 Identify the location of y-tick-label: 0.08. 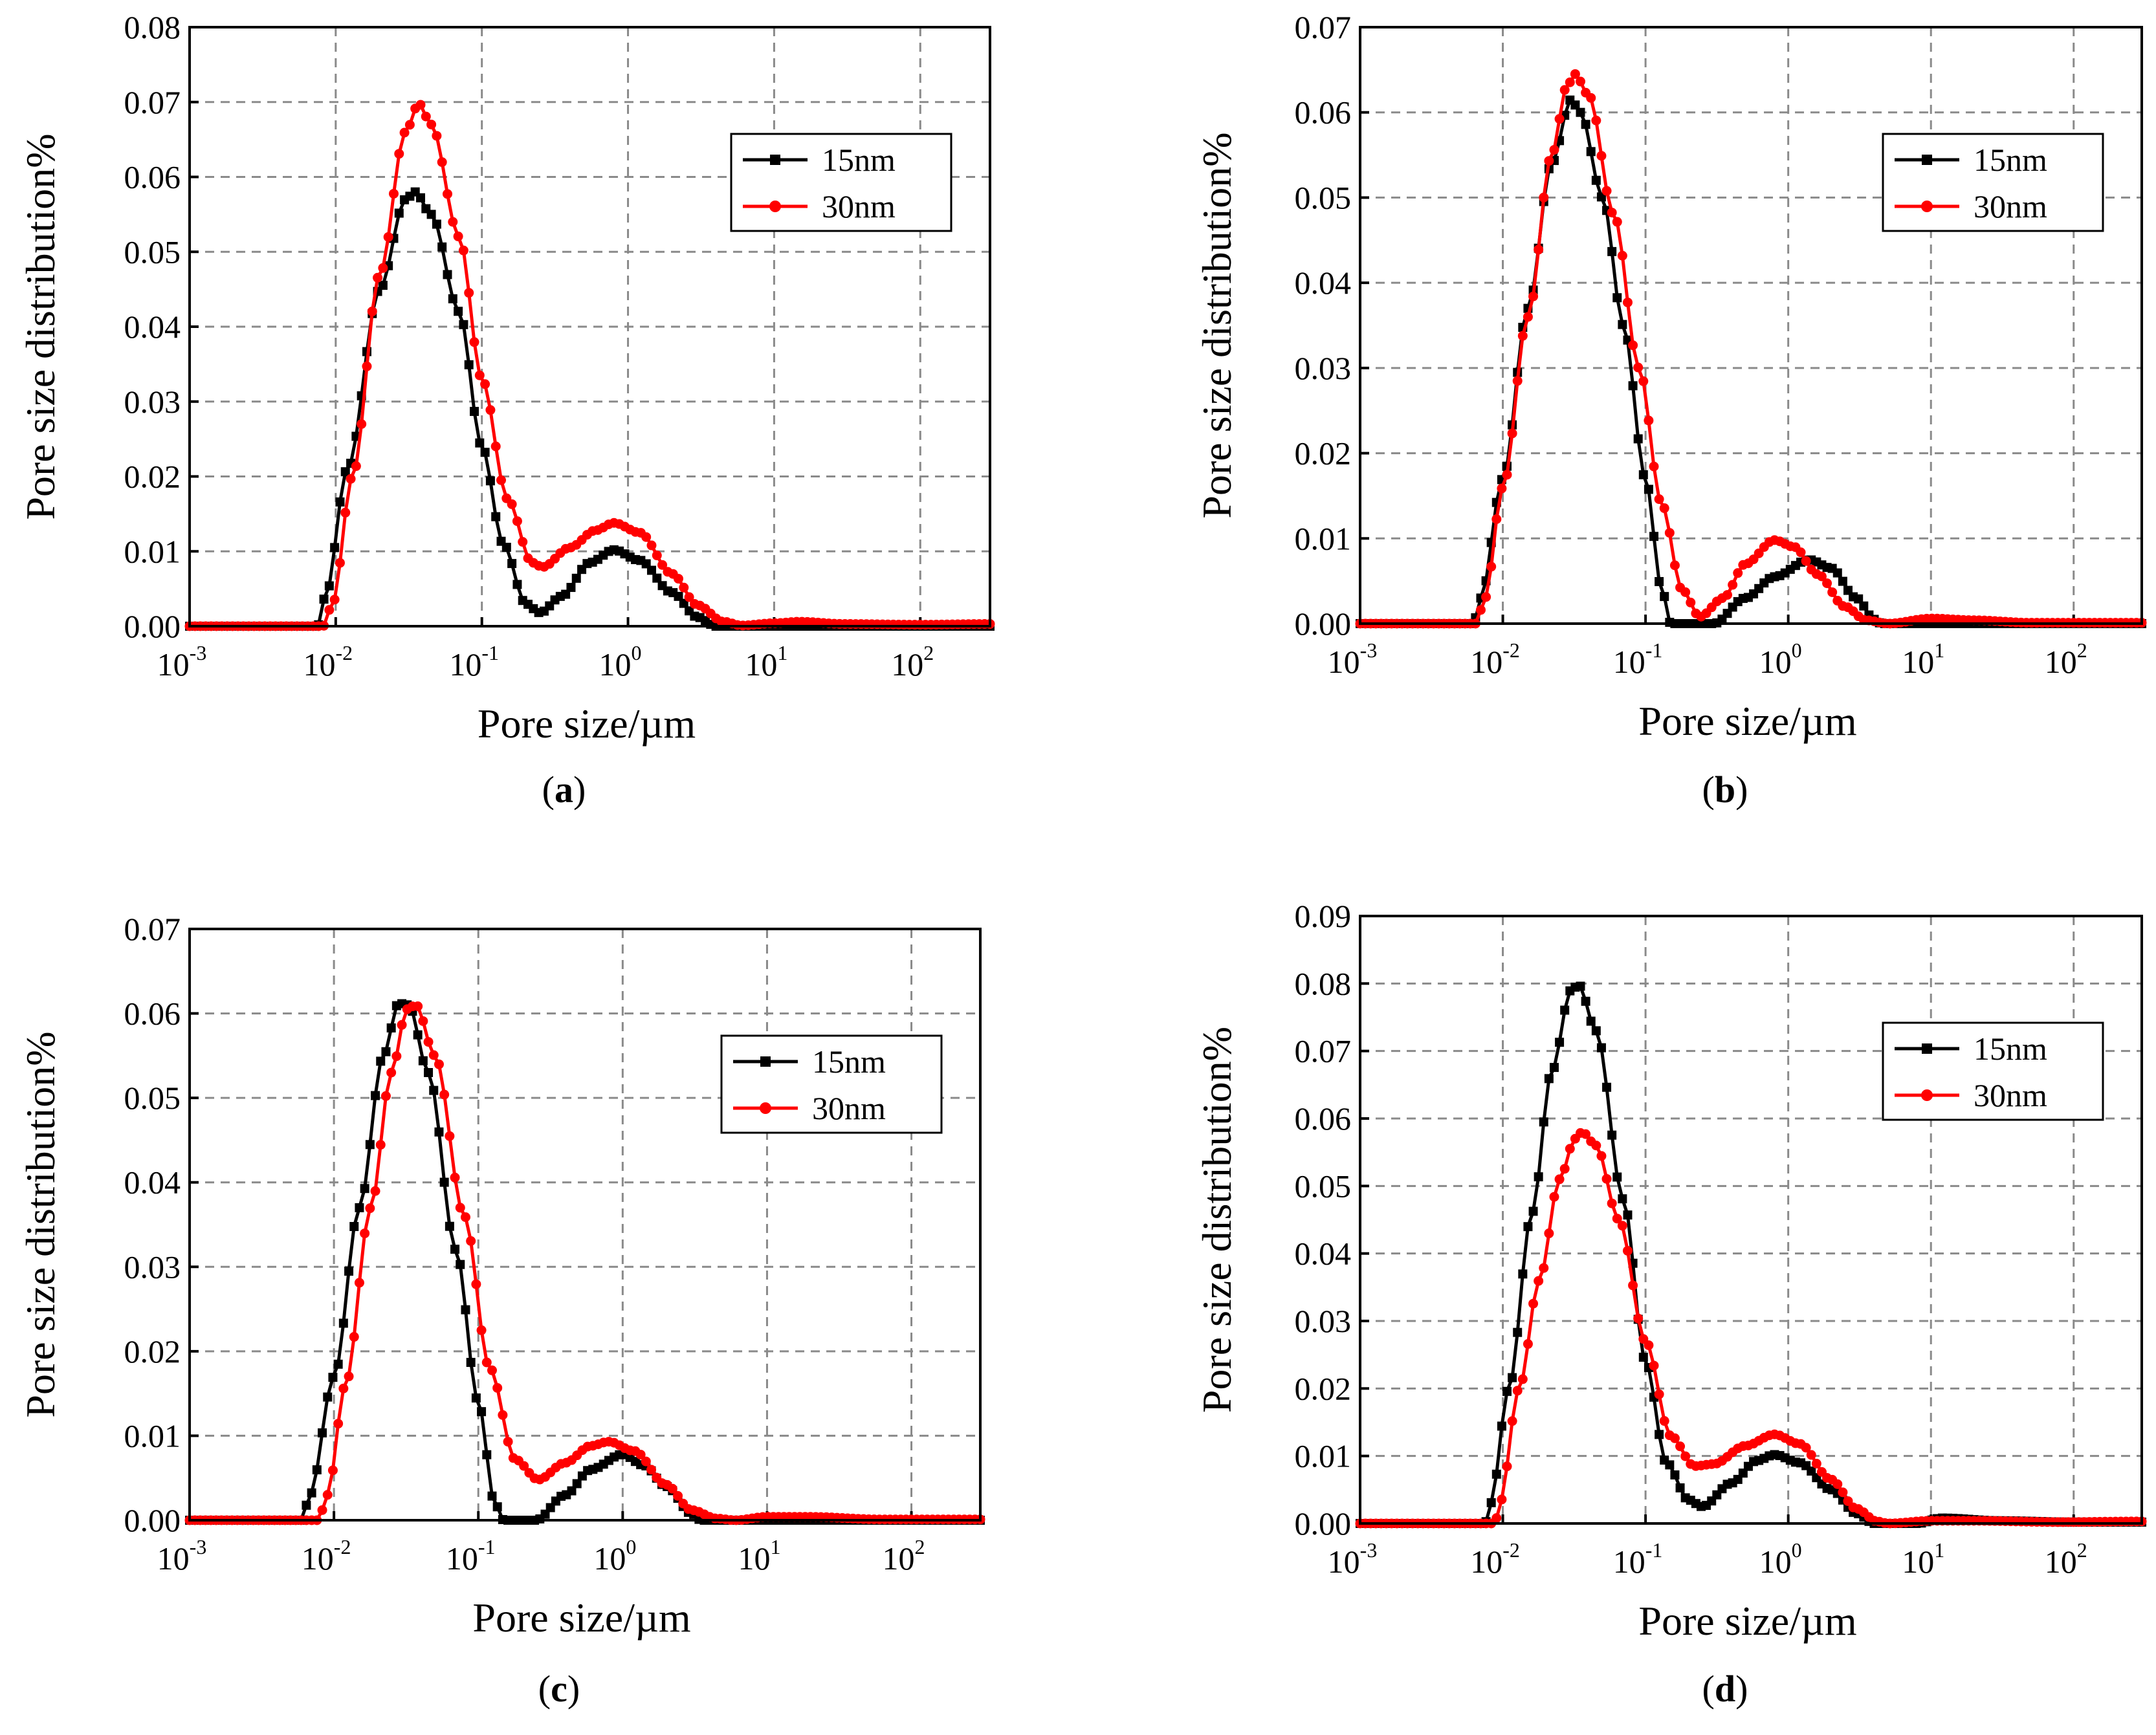
(152, 27).